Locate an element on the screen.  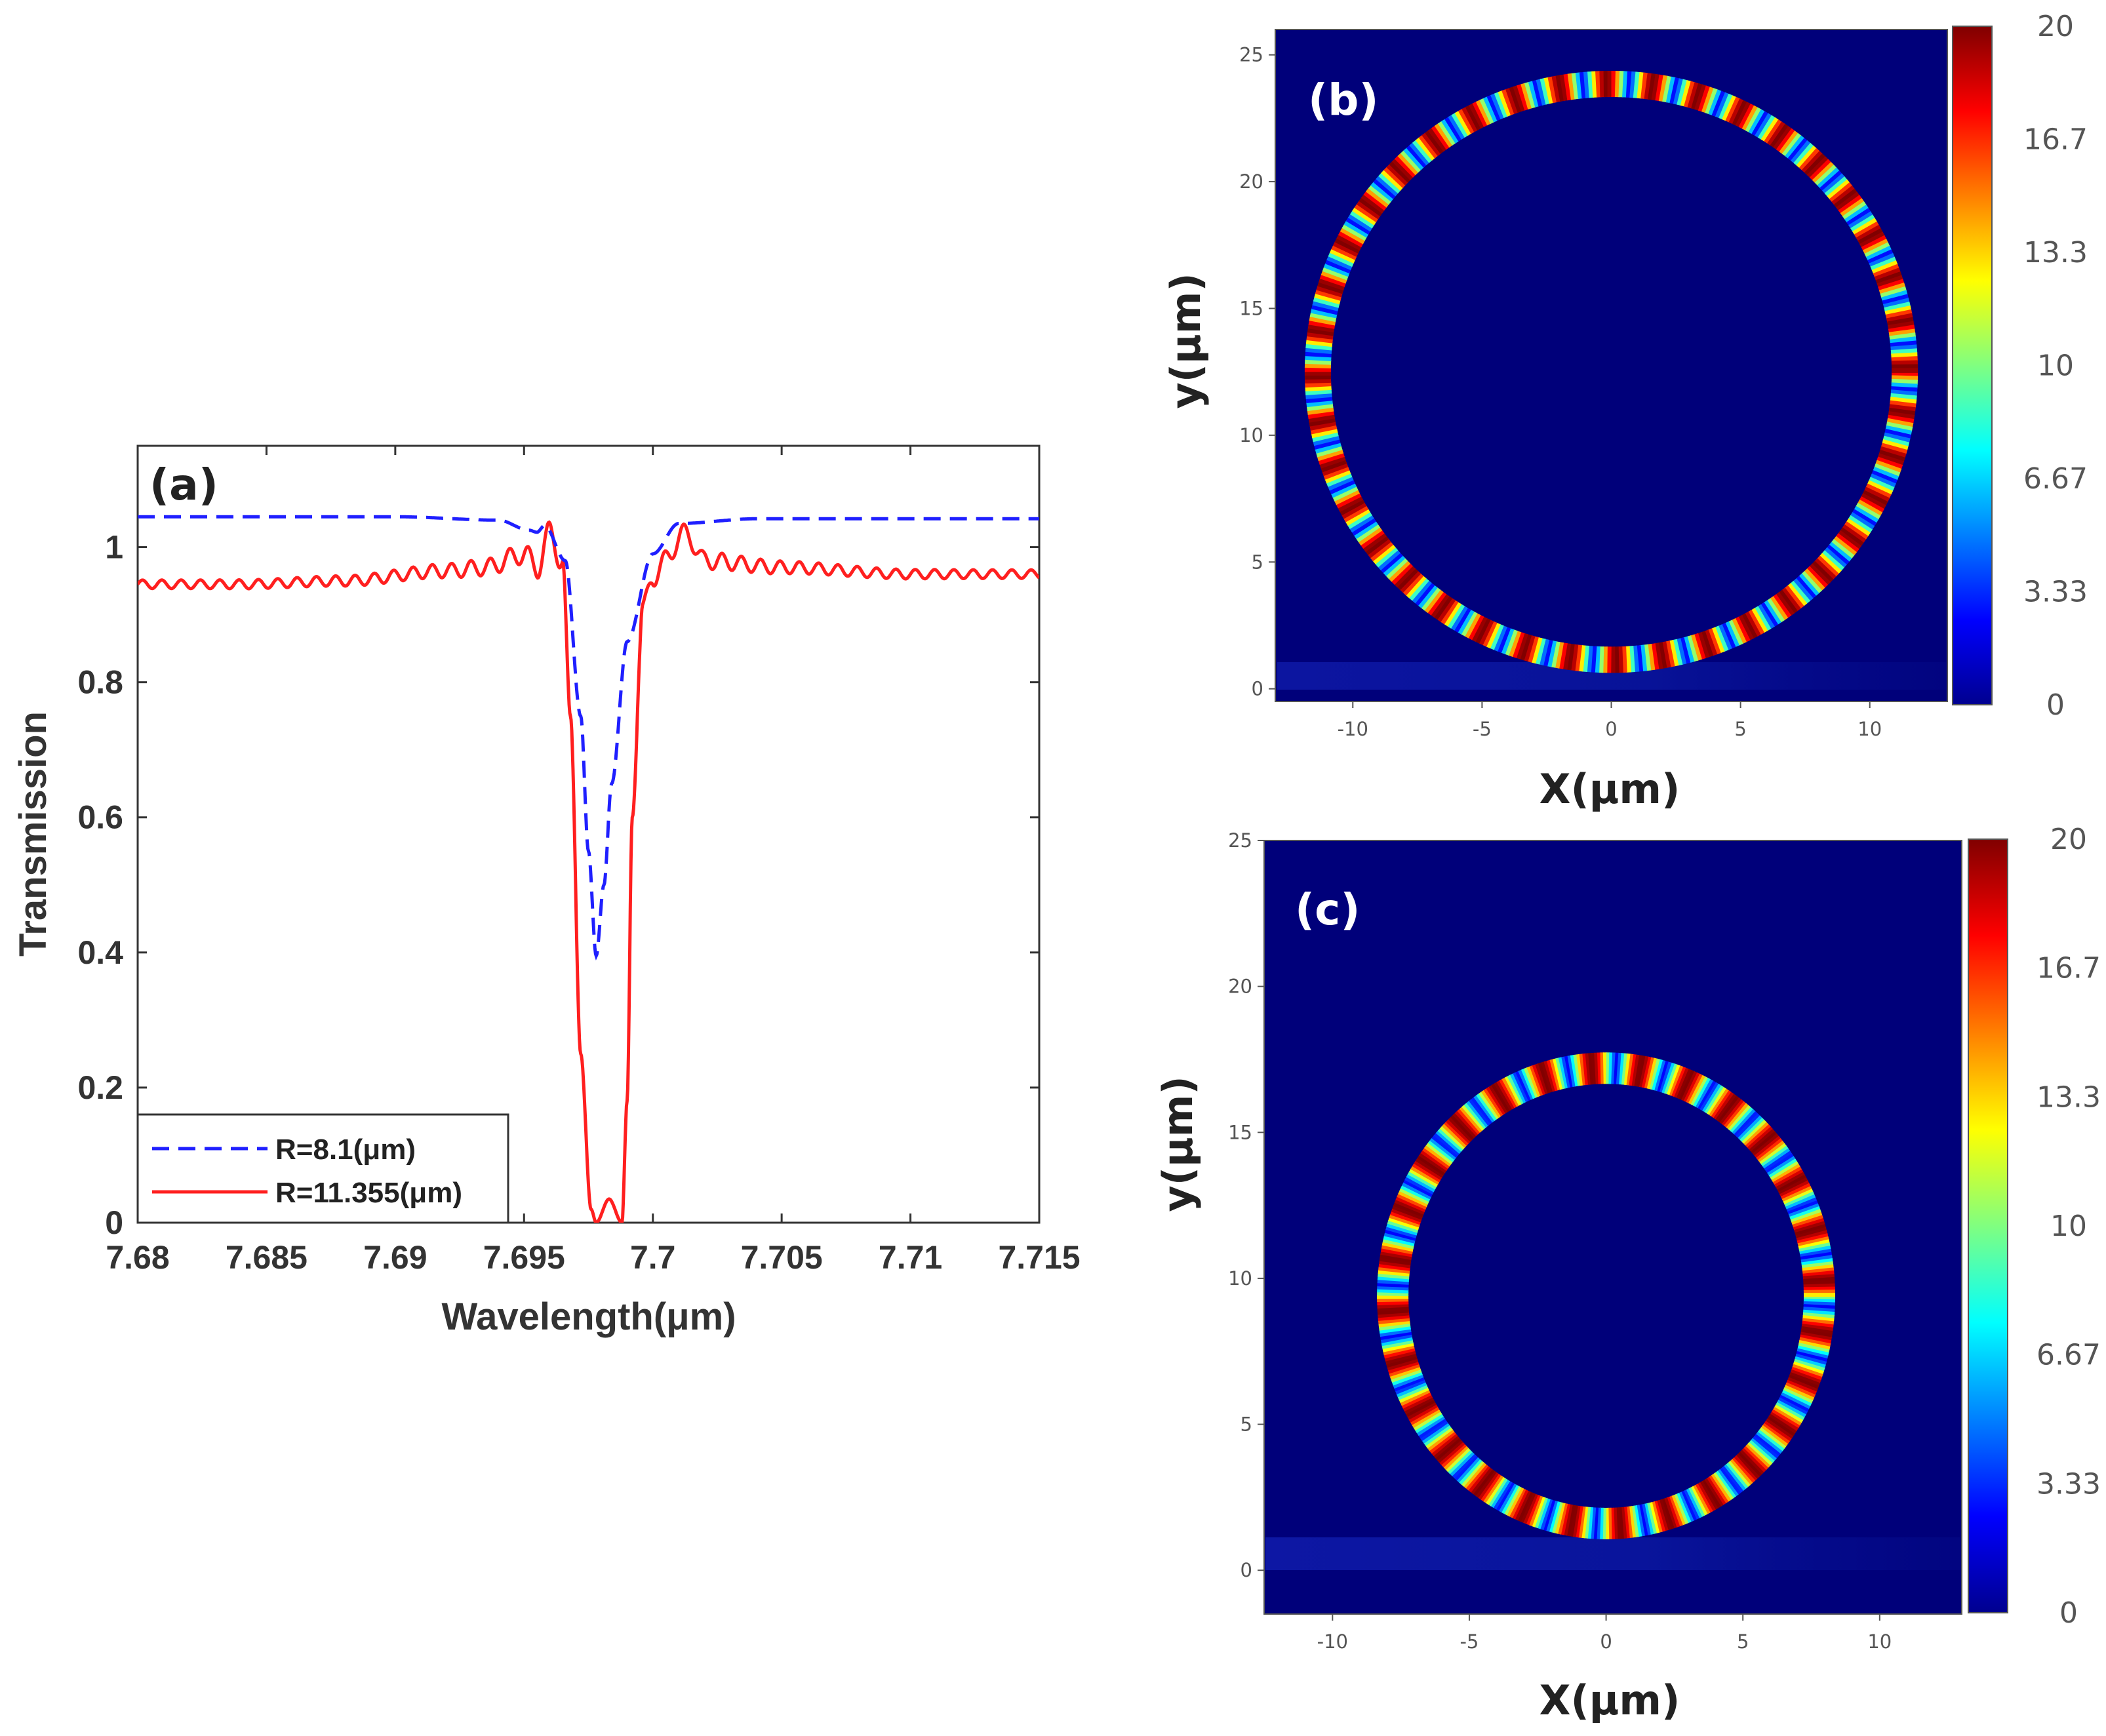
y-tick-label: 0 is located at coordinates (114, 1222).